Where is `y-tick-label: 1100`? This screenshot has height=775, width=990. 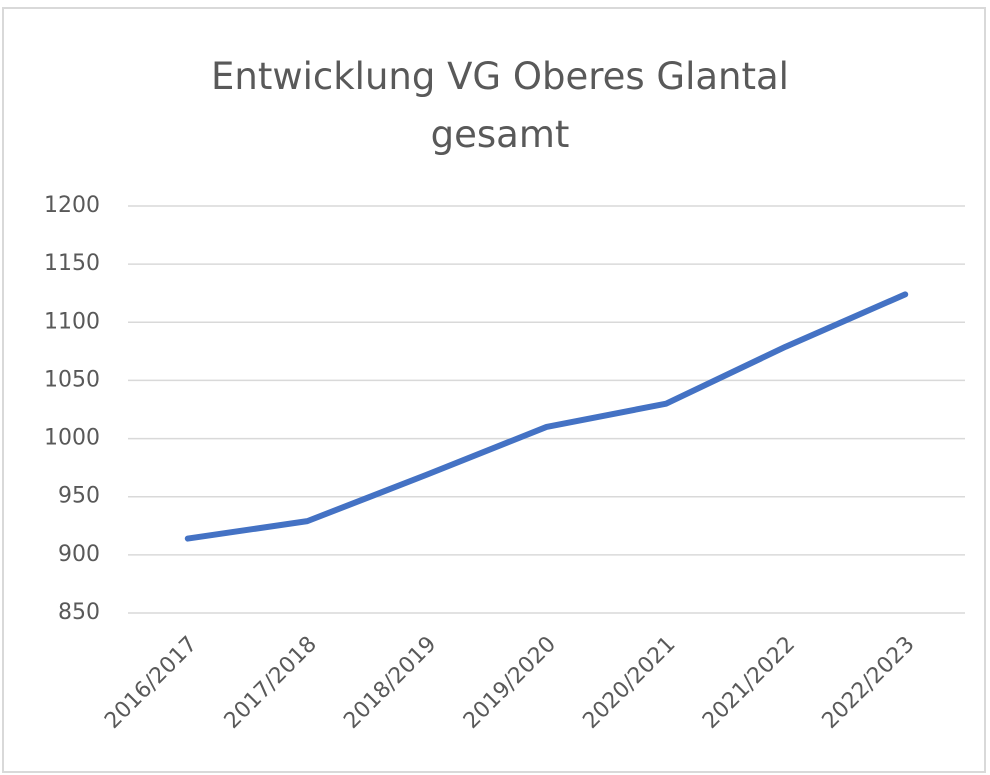 y-tick-label: 1100 is located at coordinates (72, 321).